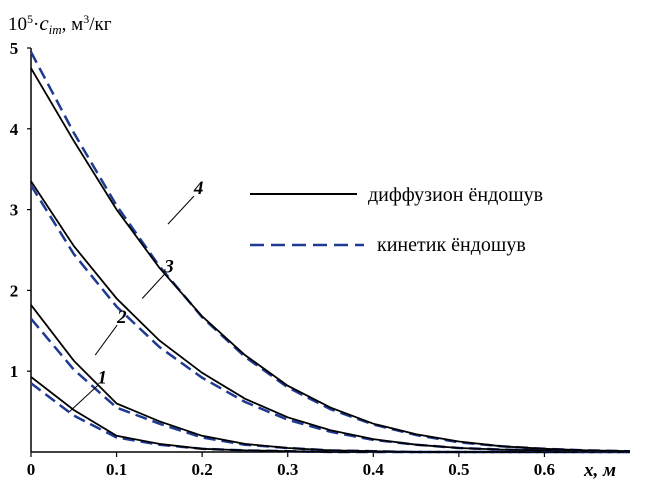 This screenshot has height=481, width=646. Describe the element at coordinates (31, 469) in the screenshot. I see `x-tick-label: 0` at that location.